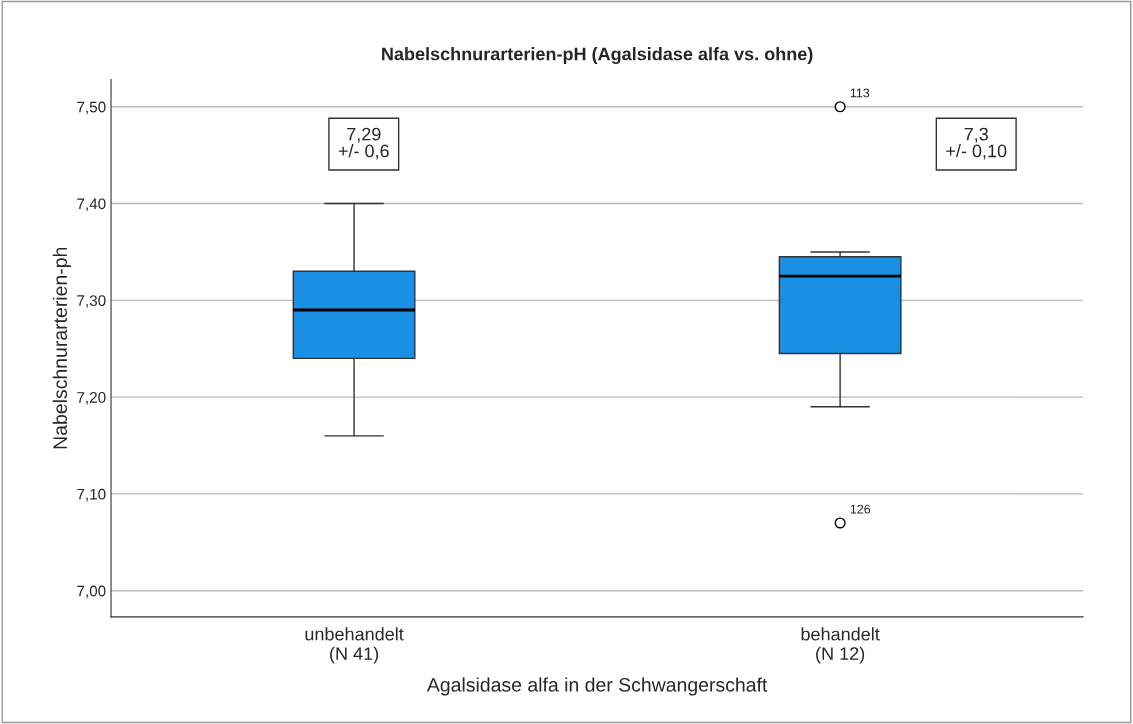  What do you see at coordinates (363, 143) in the screenshot?
I see `annotation: 7,29 +/- 0,6` at bounding box center [363, 143].